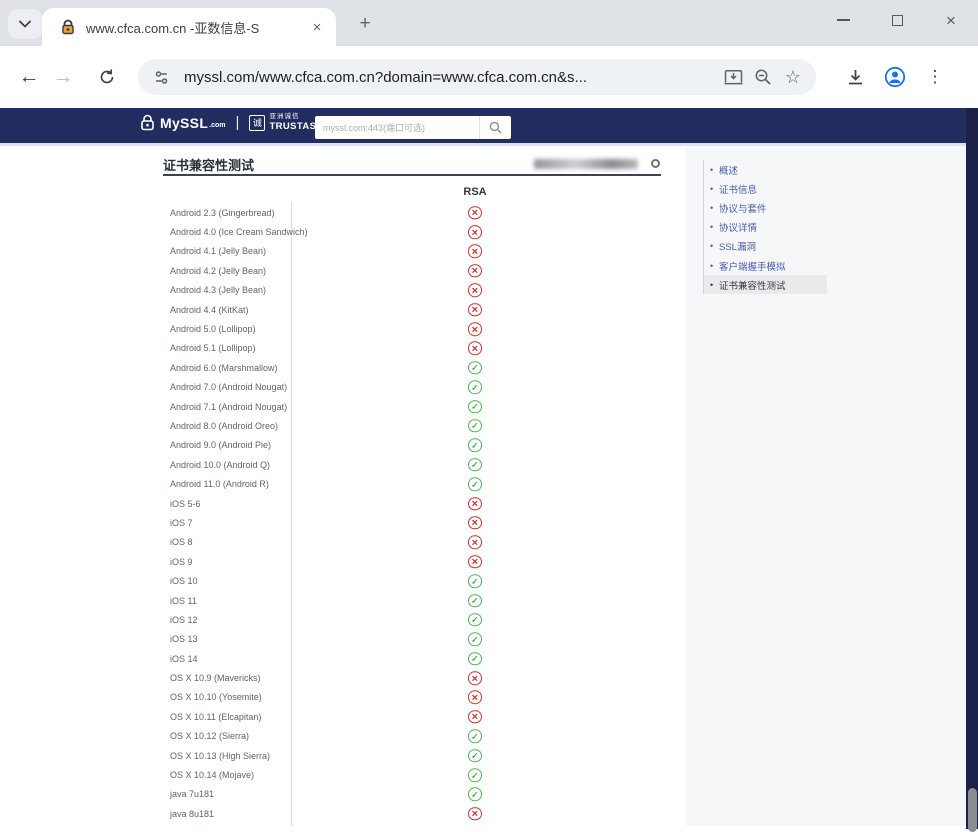 The height and width of the screenshot is (832, 978). Describe the element at coordinates (793, 76) in the screenshot. I see `bookmark-star-icon: ☆` at that location.